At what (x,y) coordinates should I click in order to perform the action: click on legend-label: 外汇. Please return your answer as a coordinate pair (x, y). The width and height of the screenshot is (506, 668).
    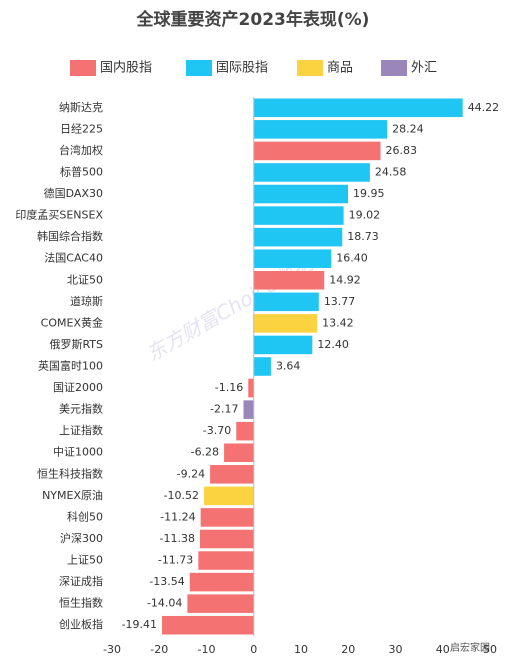
    Looking at the image, I should click on (424, 68).